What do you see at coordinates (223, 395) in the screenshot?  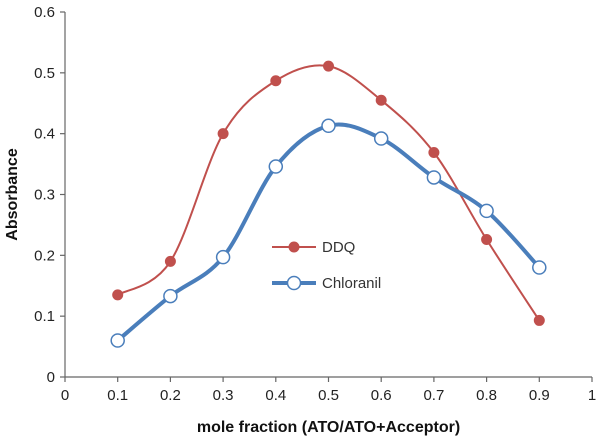 I see `x-tick-label: 0.3` at bounding box center [223, 395].